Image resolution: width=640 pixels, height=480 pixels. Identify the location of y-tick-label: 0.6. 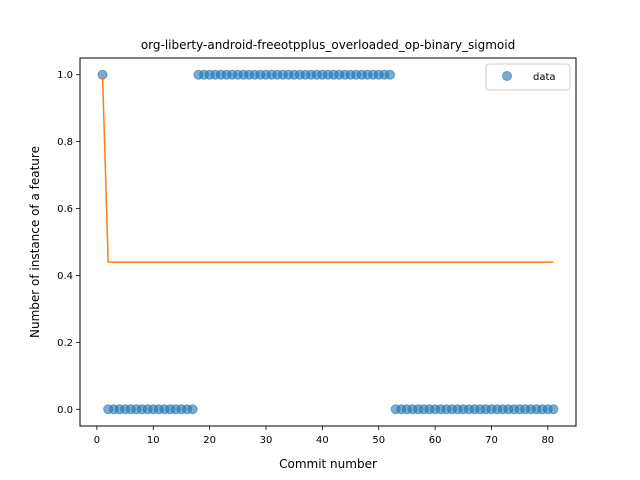
(65, 209).